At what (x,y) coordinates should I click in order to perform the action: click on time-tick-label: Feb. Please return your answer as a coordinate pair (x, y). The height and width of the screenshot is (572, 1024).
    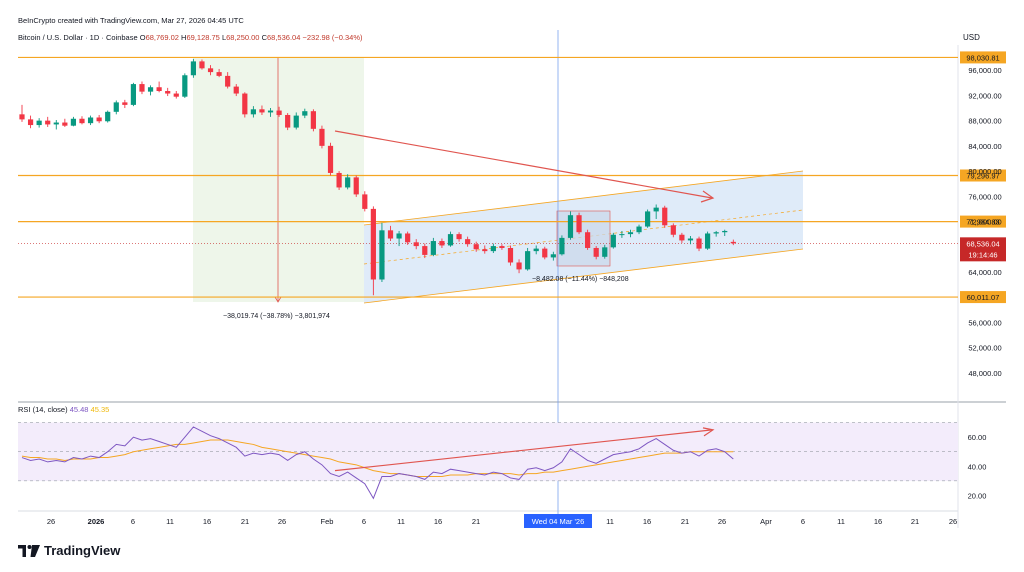
    Looking at the image, I should click on (327, 521).